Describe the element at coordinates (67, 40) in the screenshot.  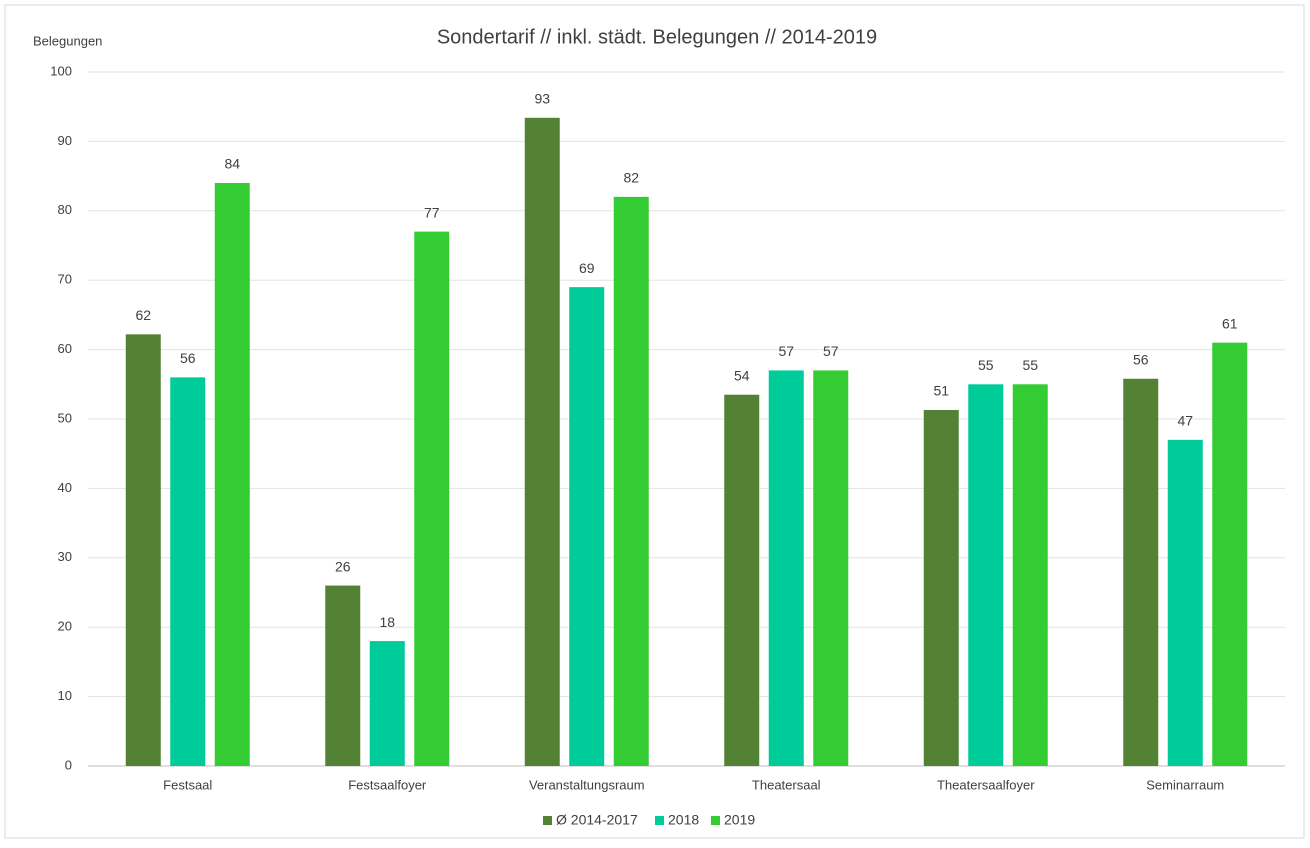
I see `y-axis-label: Belegungen` at that location.